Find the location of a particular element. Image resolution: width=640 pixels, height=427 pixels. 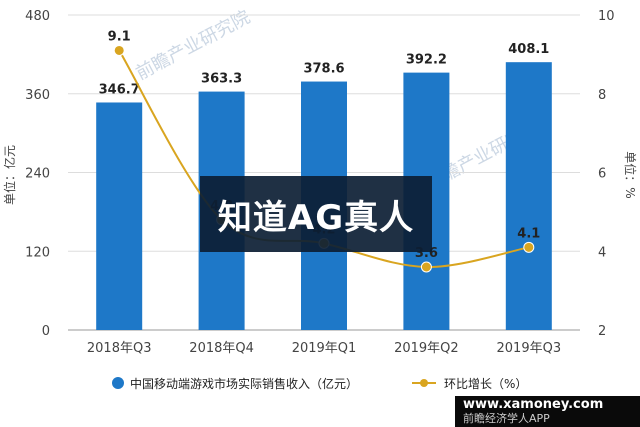

left-tick-label: 360 is located at coordinates (37, 95).